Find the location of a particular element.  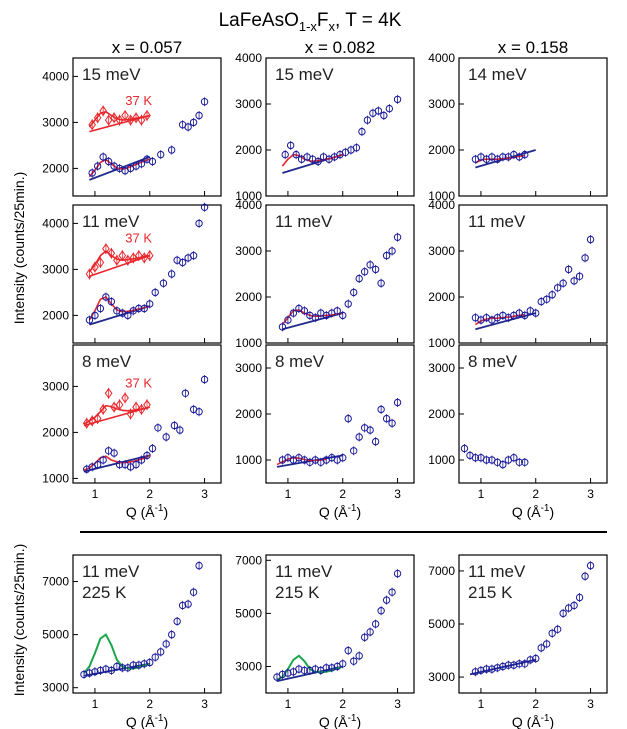

panel-r1c2: 1000 2000 3000 4000 11 meV is located at coordinates (518, 274).